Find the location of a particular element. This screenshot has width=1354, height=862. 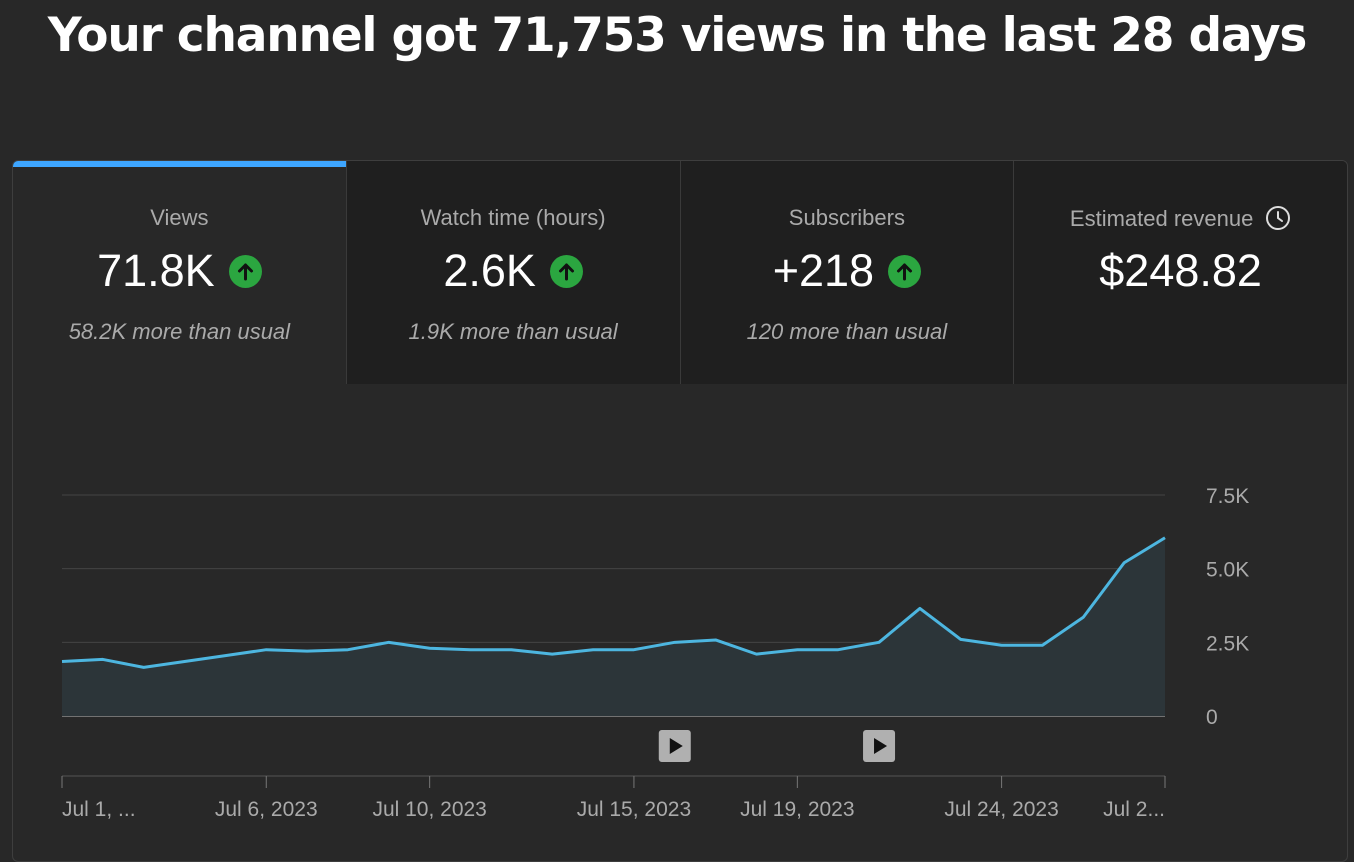

tab-value: 71.8K is located at coordinates (156, 270).